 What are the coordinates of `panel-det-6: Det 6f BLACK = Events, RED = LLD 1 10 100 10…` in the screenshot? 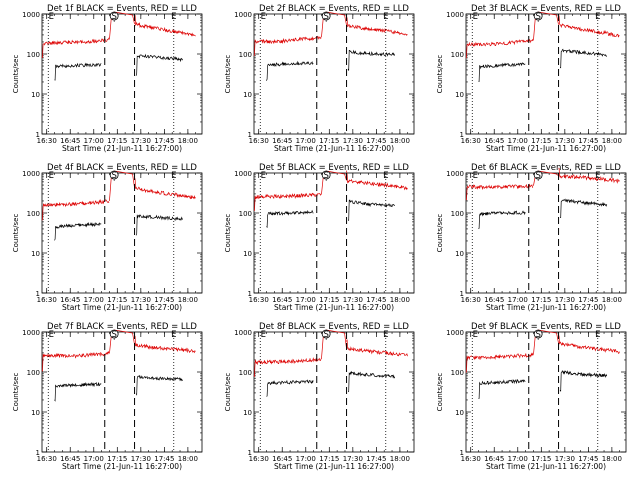 It's located at (531, 237).